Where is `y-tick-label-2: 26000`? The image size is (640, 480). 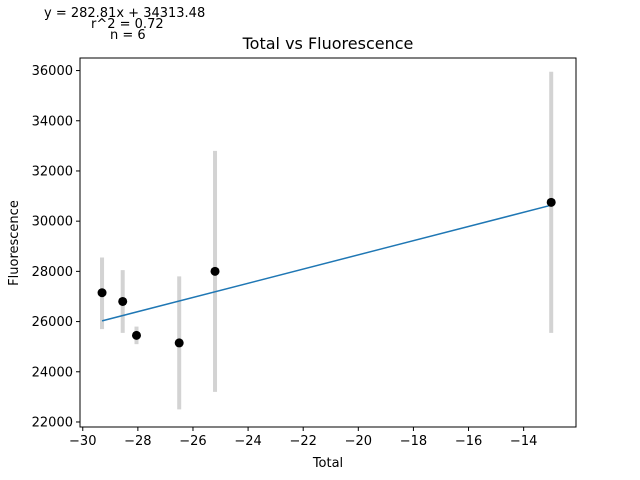 y-tick-label-2: 26000 is located at coordinates (52, 322).